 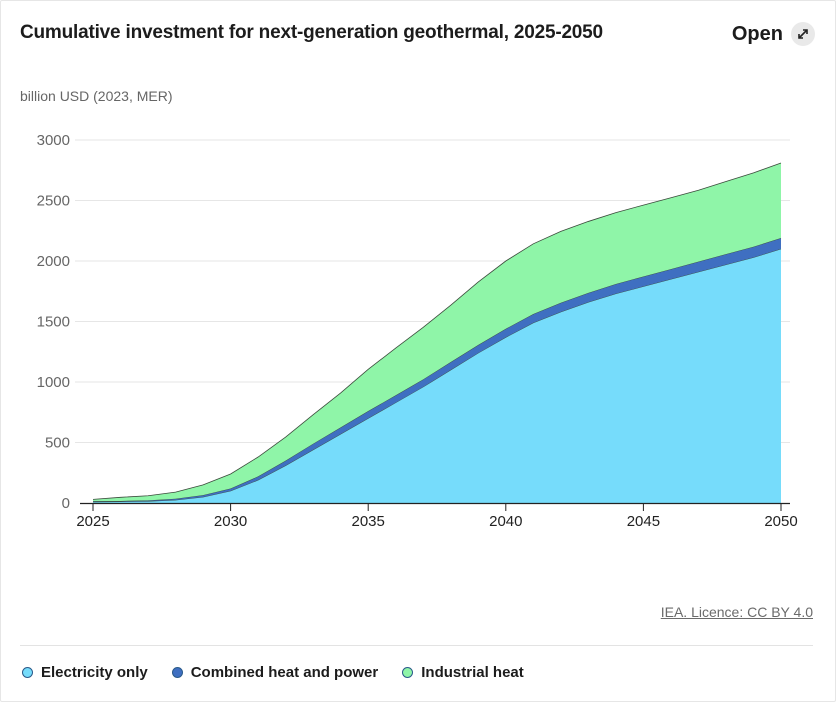 I want to click on x-tick-label: 2030, so click(x=230, y=521).